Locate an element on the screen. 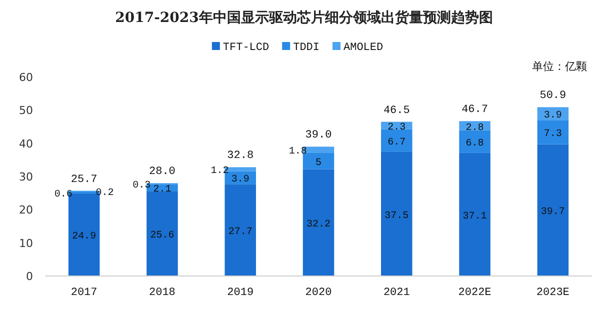 The height and width of the screenshot is (327, 608). total-label: 32.8 is located at coordinates (240, 156).